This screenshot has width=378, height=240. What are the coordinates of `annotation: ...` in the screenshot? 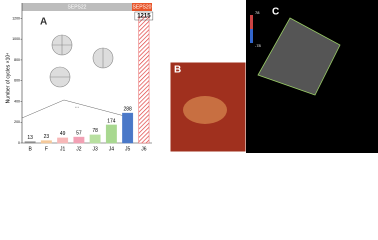 It's located at (77, 106).